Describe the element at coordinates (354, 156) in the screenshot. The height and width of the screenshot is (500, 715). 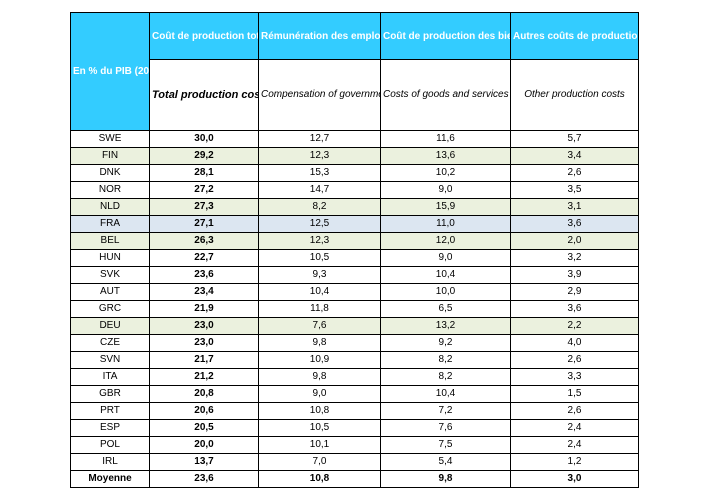
I see `table-row: FIN 29,2 12,3 13,6 3,4` at that location.